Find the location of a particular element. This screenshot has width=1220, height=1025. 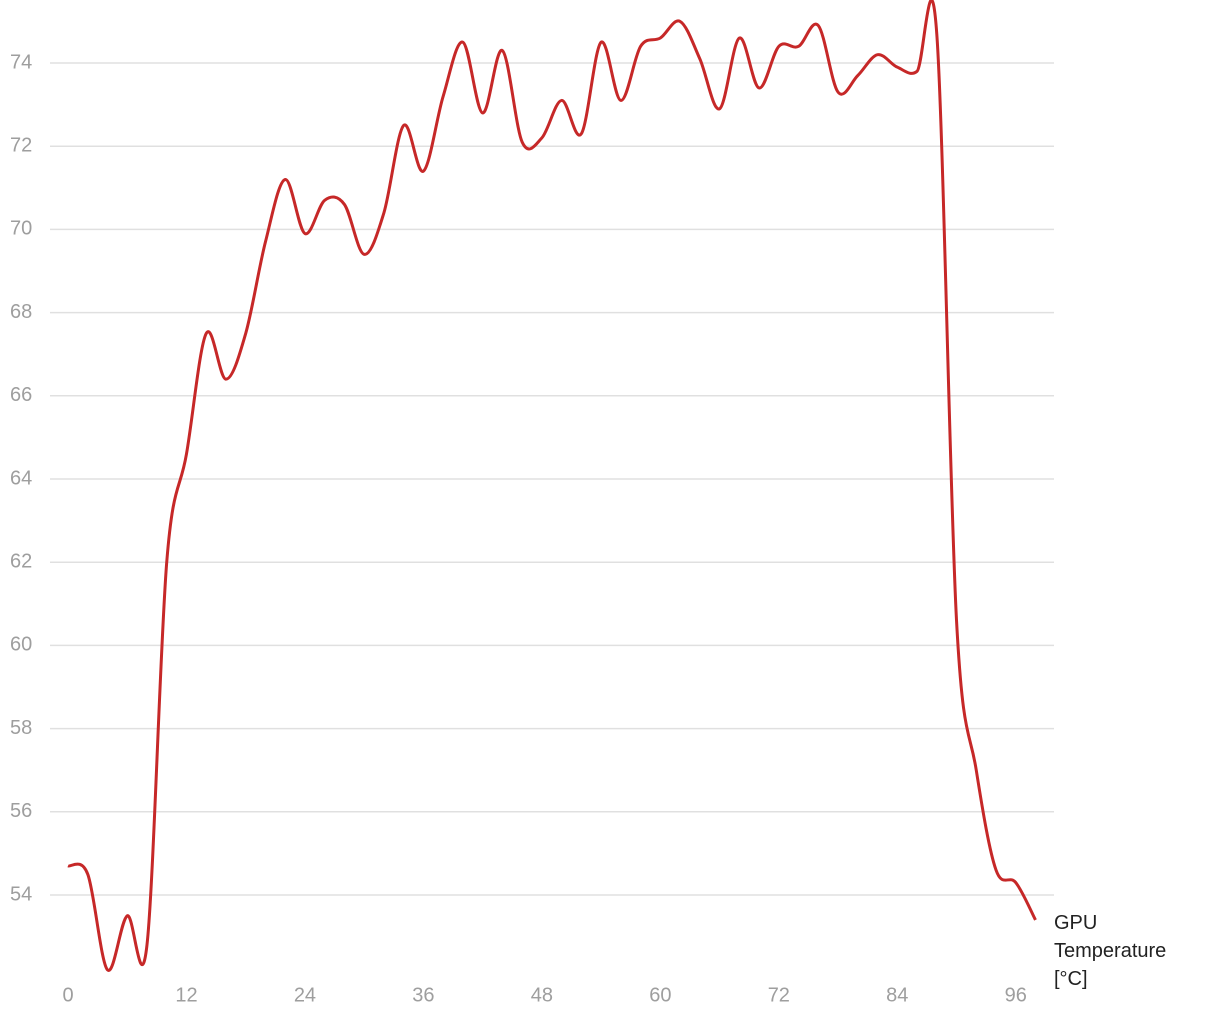

x-tick-label: 24 is located at coordinates (305, 995).